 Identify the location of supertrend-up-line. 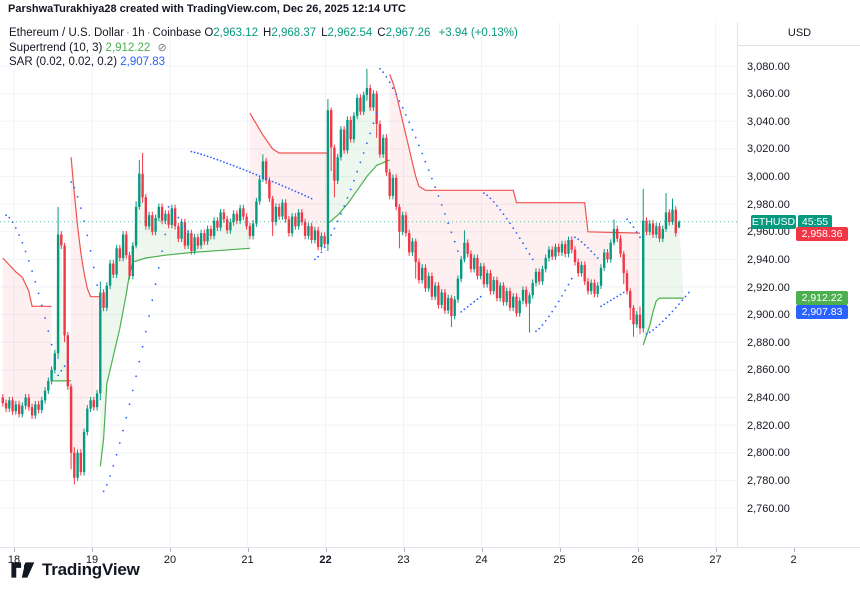
(358, 191).